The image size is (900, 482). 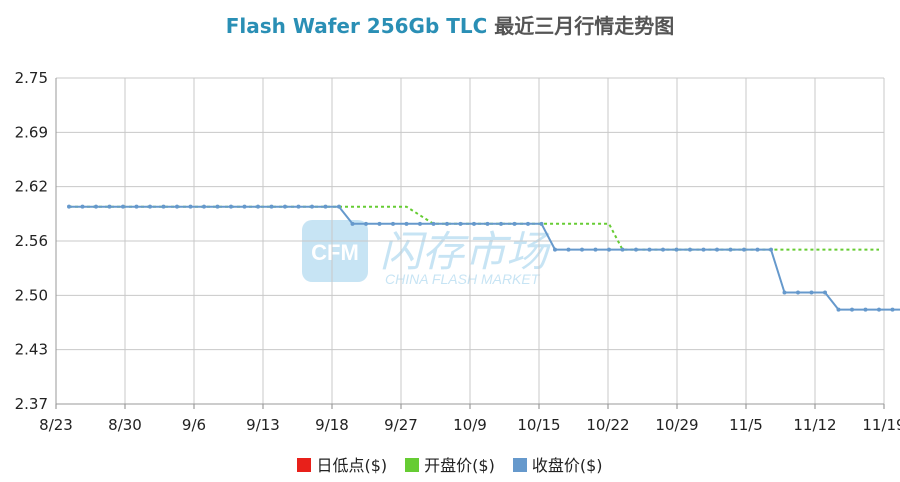 I want to click on watermark-logo-box, so click(x=335, y=251).